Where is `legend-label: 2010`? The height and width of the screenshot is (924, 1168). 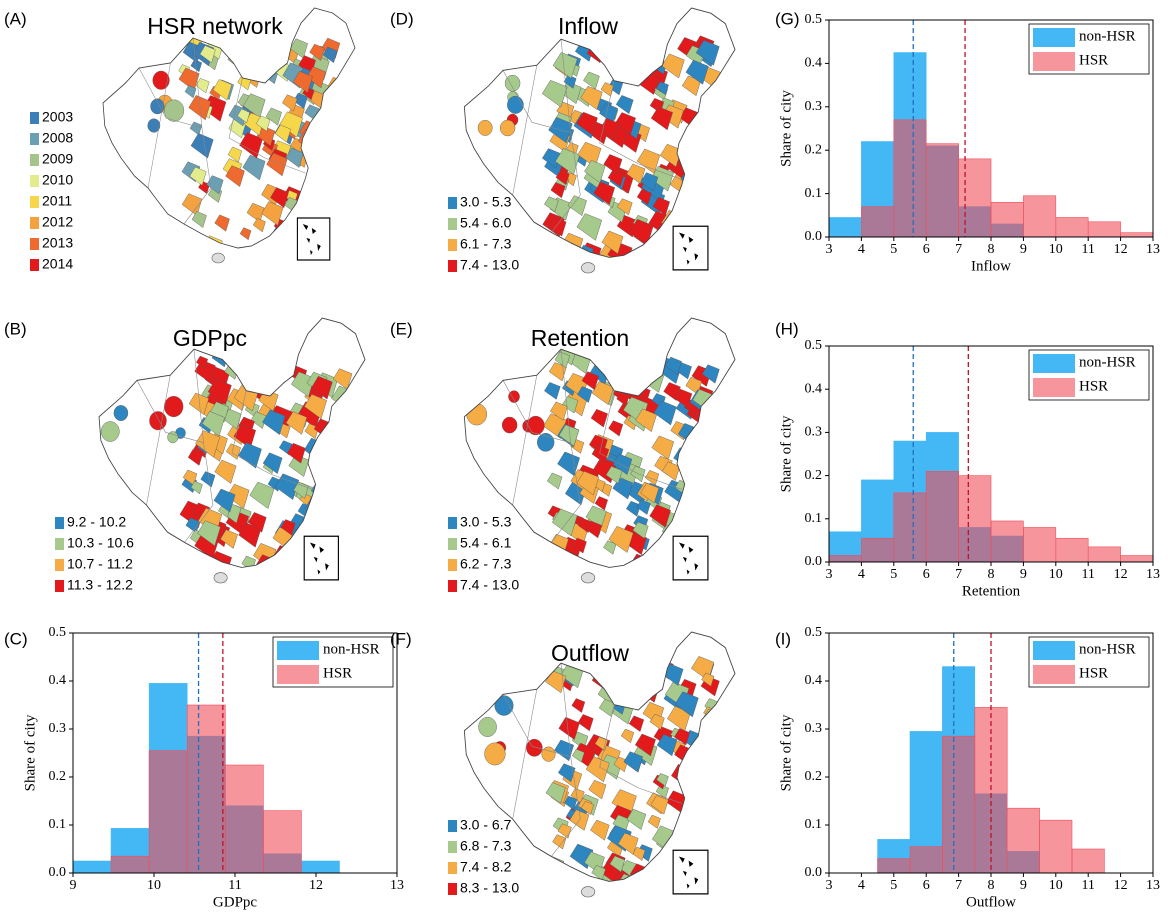 legend-label: 2010 is located at coordinates (57, 180).